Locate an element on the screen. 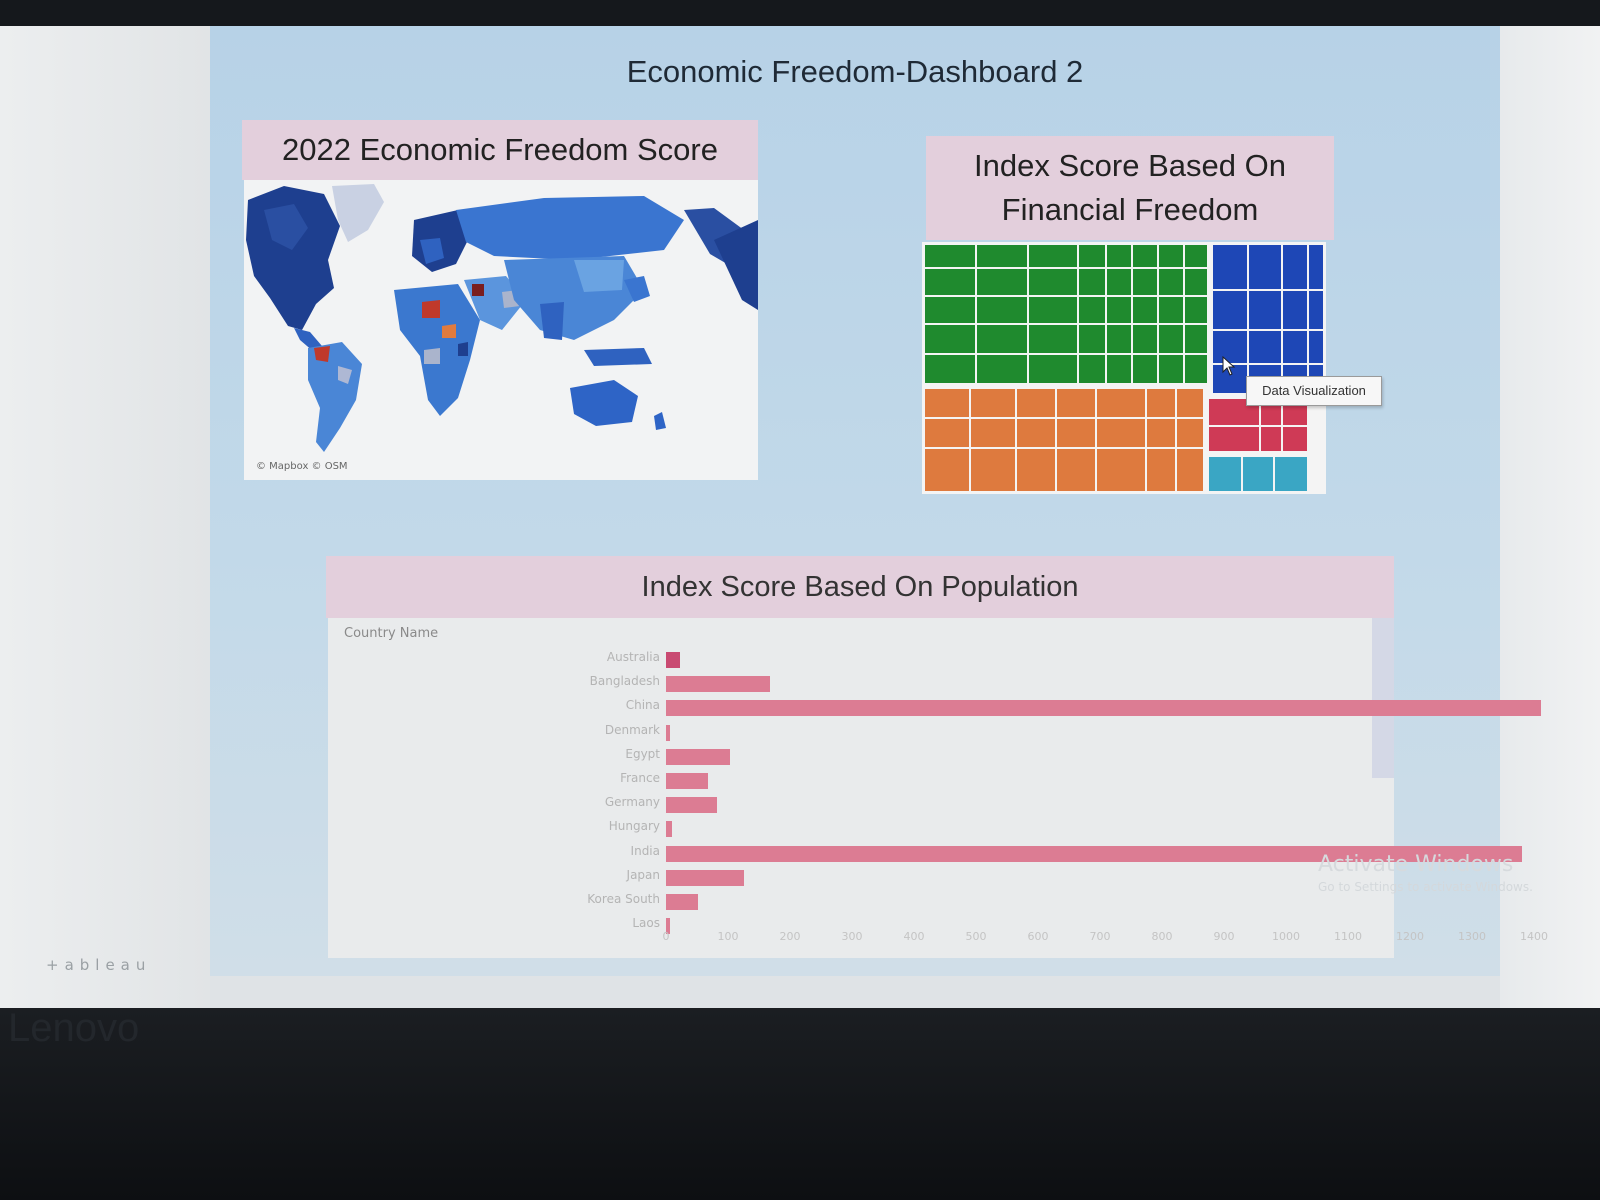 This screenshot has width=1600, height=1200. world-map-svg is located at coordinates (501, 330).